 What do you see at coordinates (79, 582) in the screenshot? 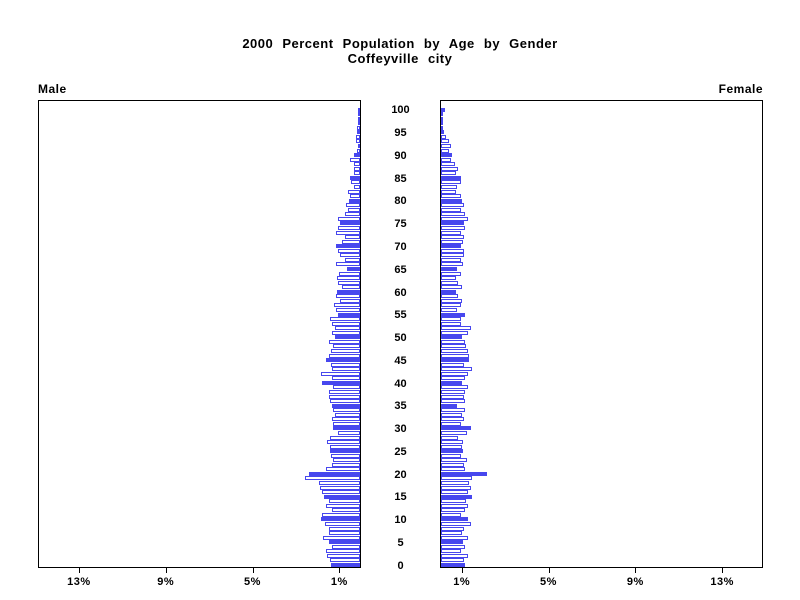
I see `percent-tick-label-male-13: 13%` at bounding box center [79, 582].